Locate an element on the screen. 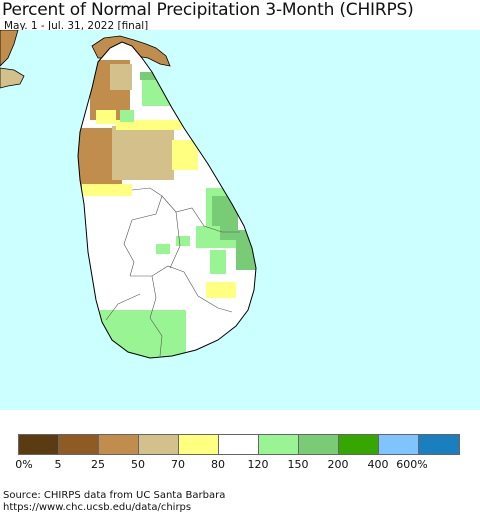 The image size is (480, 515). legend-tick-label: 50 is located at coordinates (138, 464).